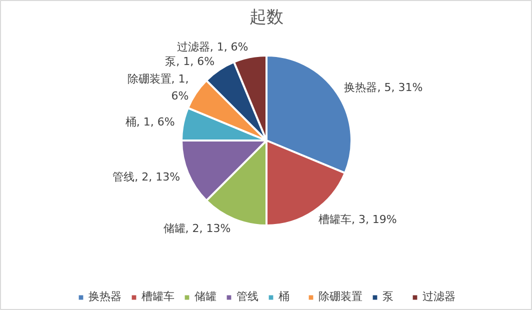  What do you see at coordinates (150, 121) in the screenshot?
I see `data-label: 桶, 1, 6%` at bounding box center [150, 121].